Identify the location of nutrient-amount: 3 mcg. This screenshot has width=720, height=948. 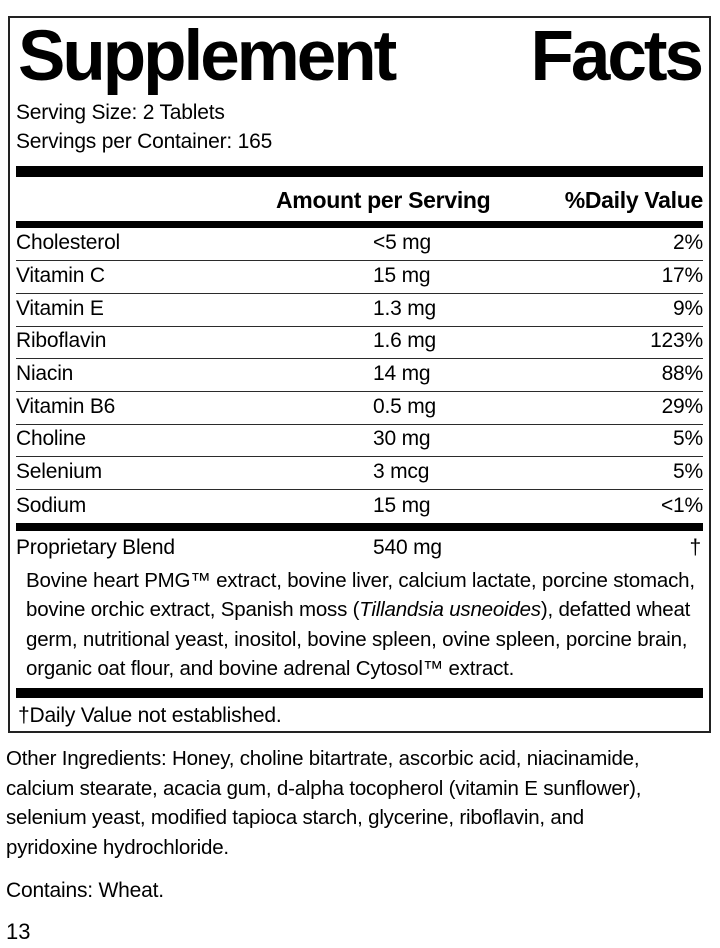
(401, 471).